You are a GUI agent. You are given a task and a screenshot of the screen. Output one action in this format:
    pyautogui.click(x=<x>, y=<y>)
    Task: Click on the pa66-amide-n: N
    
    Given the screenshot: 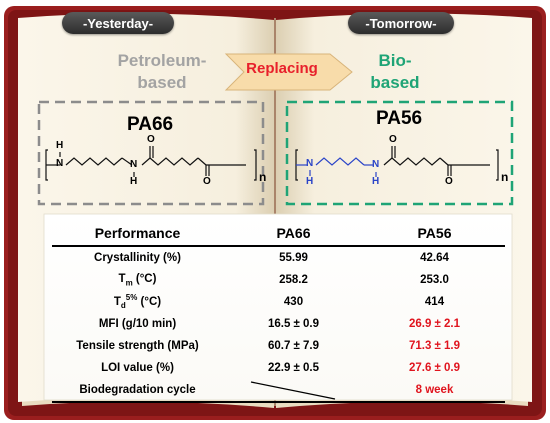 What is the action you would take?
    pyautogui.click(x=134, y=164)
    